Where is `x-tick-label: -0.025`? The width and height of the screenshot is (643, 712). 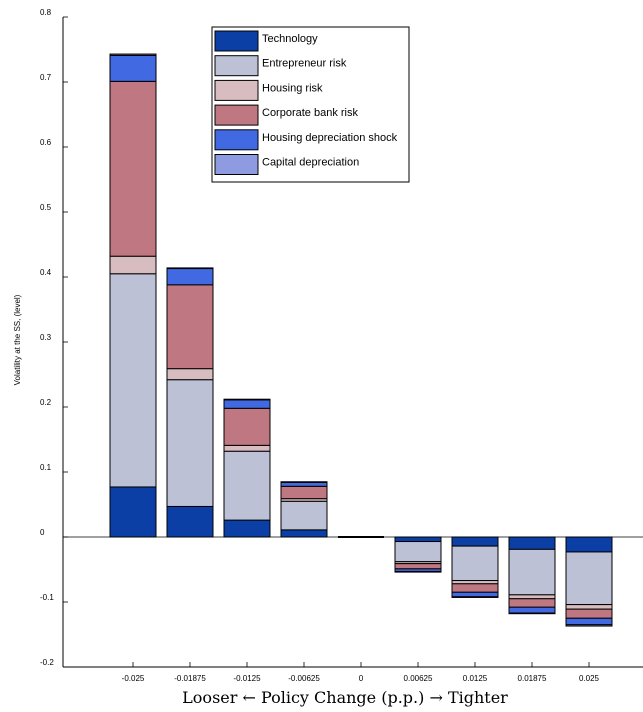 x-tick-label: -0.025 is located at coordinates (133, 678).